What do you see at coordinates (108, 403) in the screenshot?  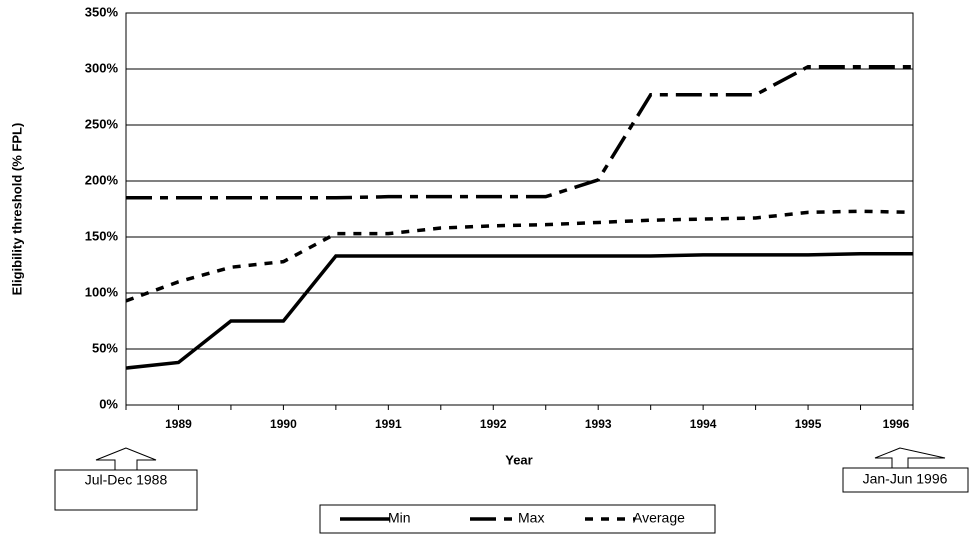 I see `y-tick-label: 0%` at bounding box center [108, 403].